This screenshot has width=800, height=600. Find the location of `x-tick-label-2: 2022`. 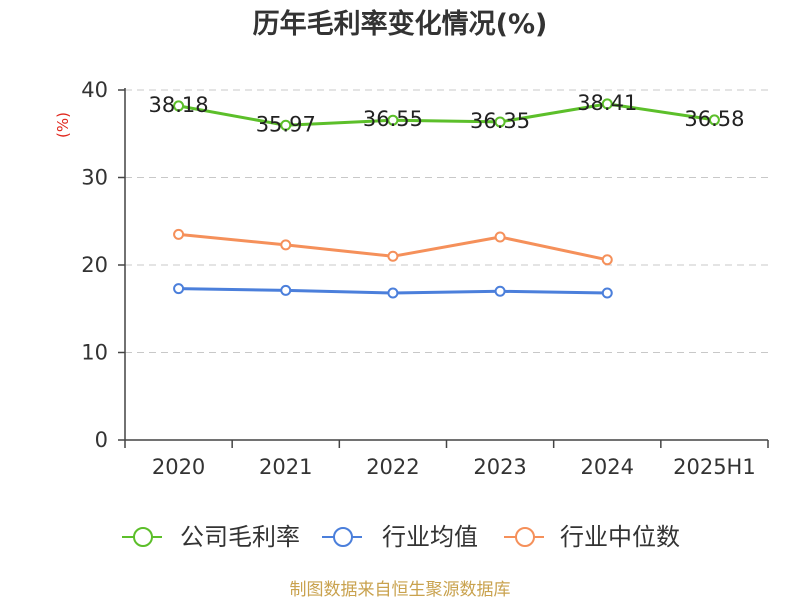

x-tick-label-2: 2022 is located at coordinates (392, 467).